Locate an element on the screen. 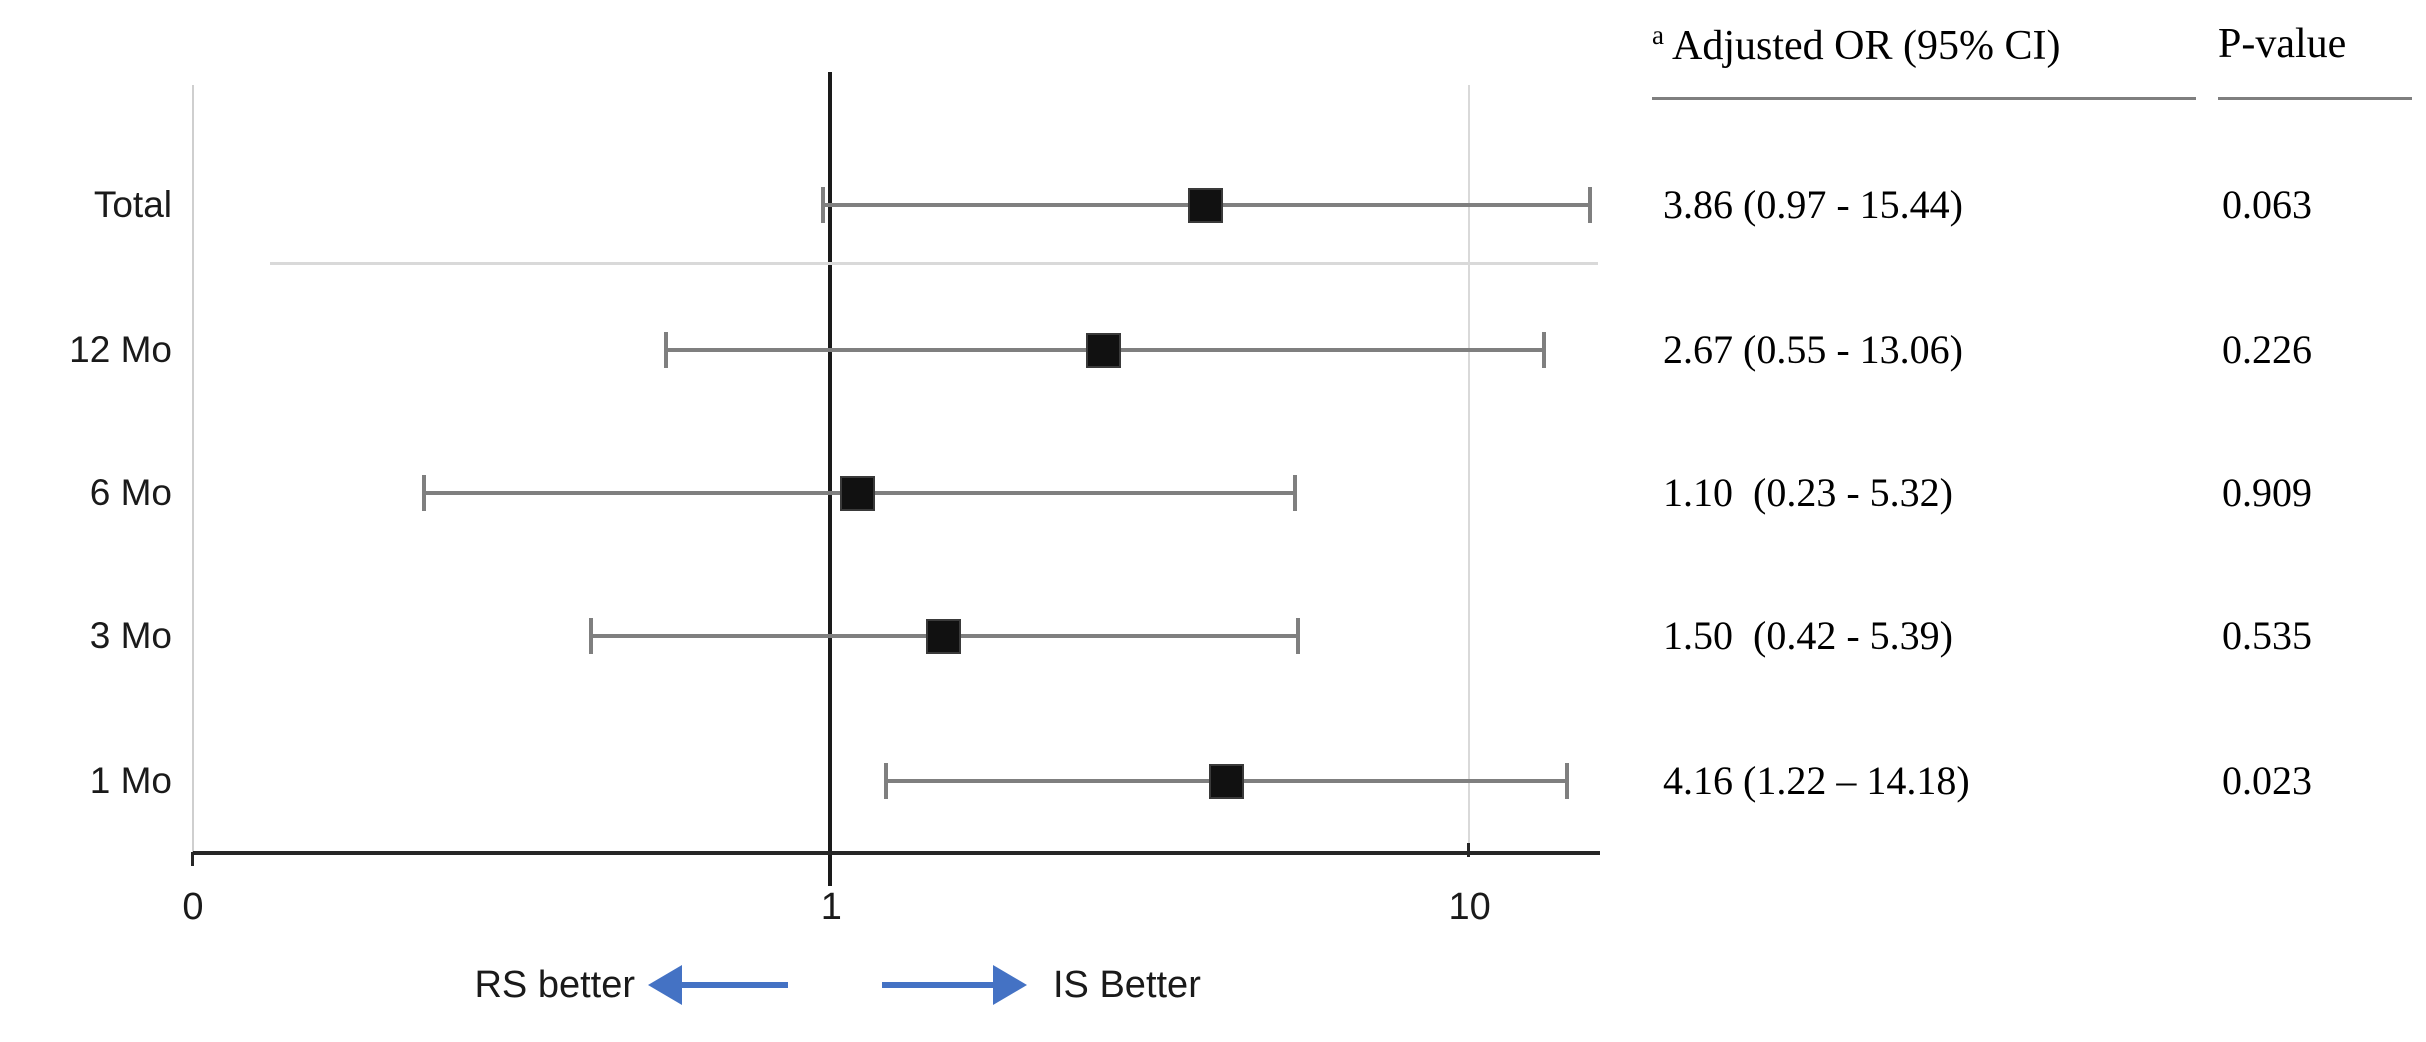 The width and height of the screenshot is (2426, 1042). right-arrow-icon is located at coordinates (1010, 985).